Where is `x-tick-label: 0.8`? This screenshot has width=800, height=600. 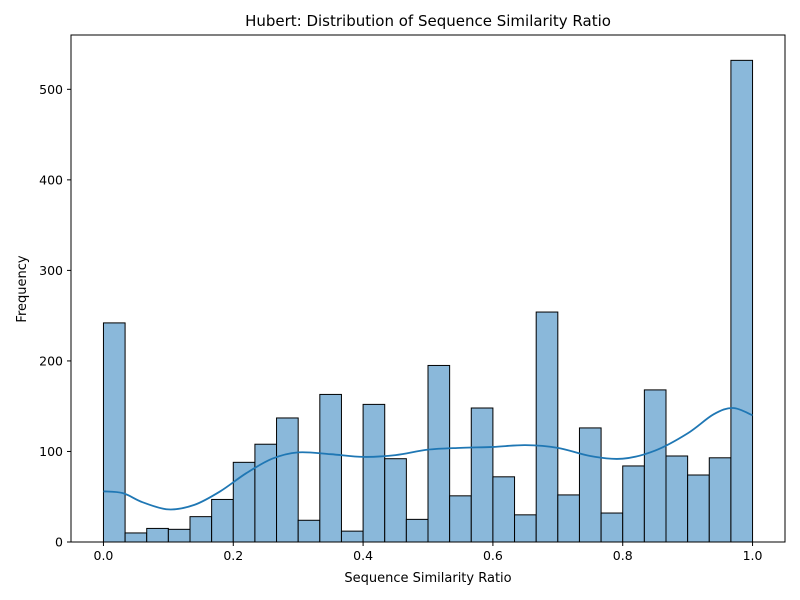
x-tick-label: 0.8 is located at coordinates (623, 555).